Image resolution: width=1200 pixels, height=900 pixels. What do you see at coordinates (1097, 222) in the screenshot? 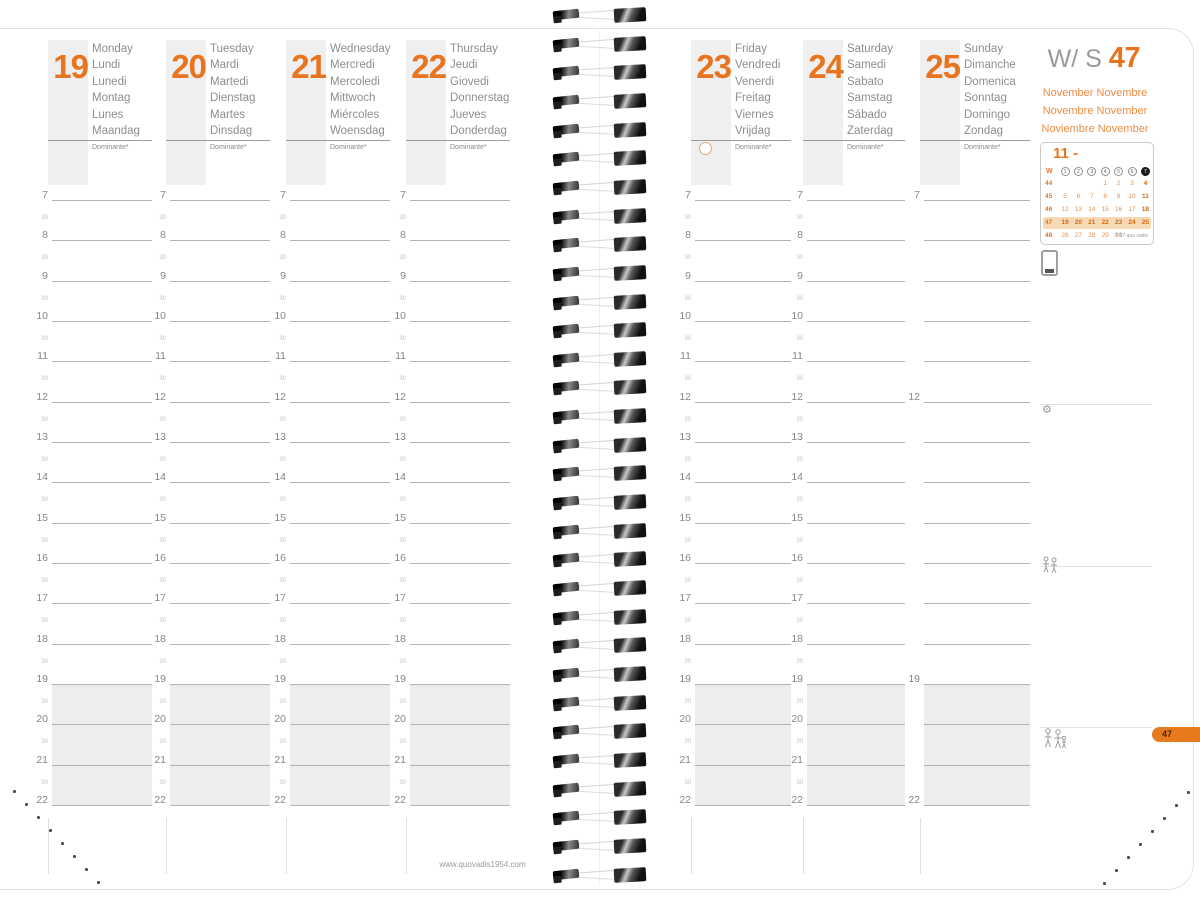
I see `current-week-highlight` at bounding box center [1097, 222].